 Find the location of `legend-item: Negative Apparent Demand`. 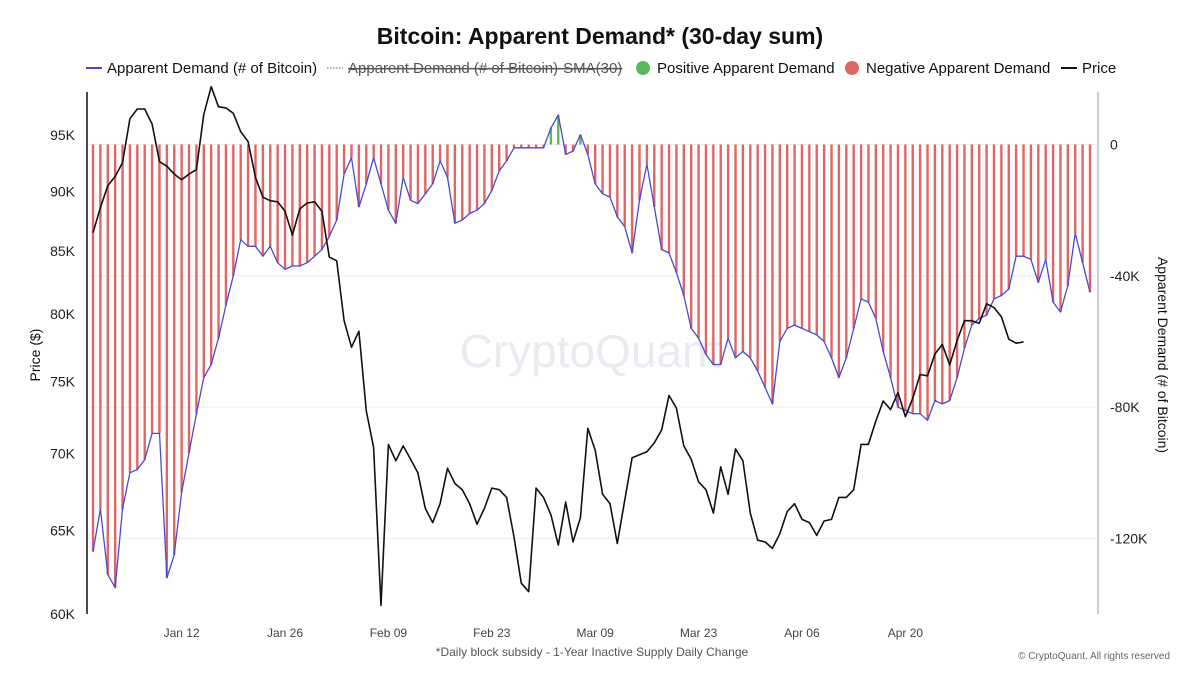

legend-item: Negative Apparent Demand is located at coordinates (947, 68).